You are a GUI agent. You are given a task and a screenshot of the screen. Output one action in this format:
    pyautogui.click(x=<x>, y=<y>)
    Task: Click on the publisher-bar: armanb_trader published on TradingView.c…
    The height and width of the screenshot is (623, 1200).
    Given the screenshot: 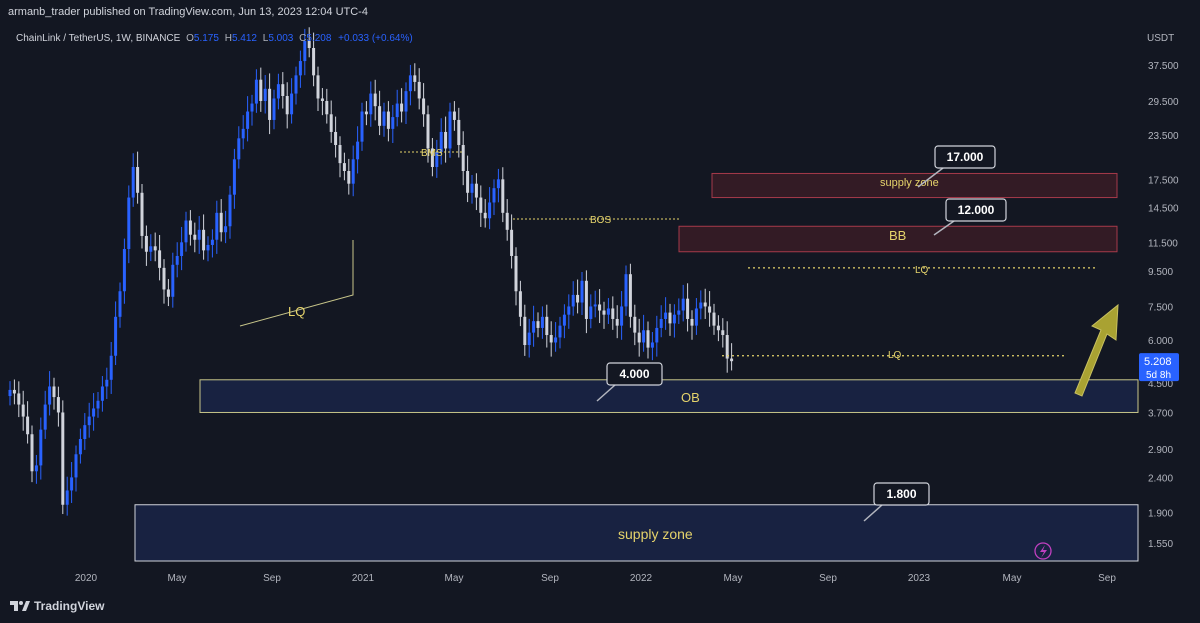 What is the action you would take?
    pyautogui.click(x=600, y=12)
    